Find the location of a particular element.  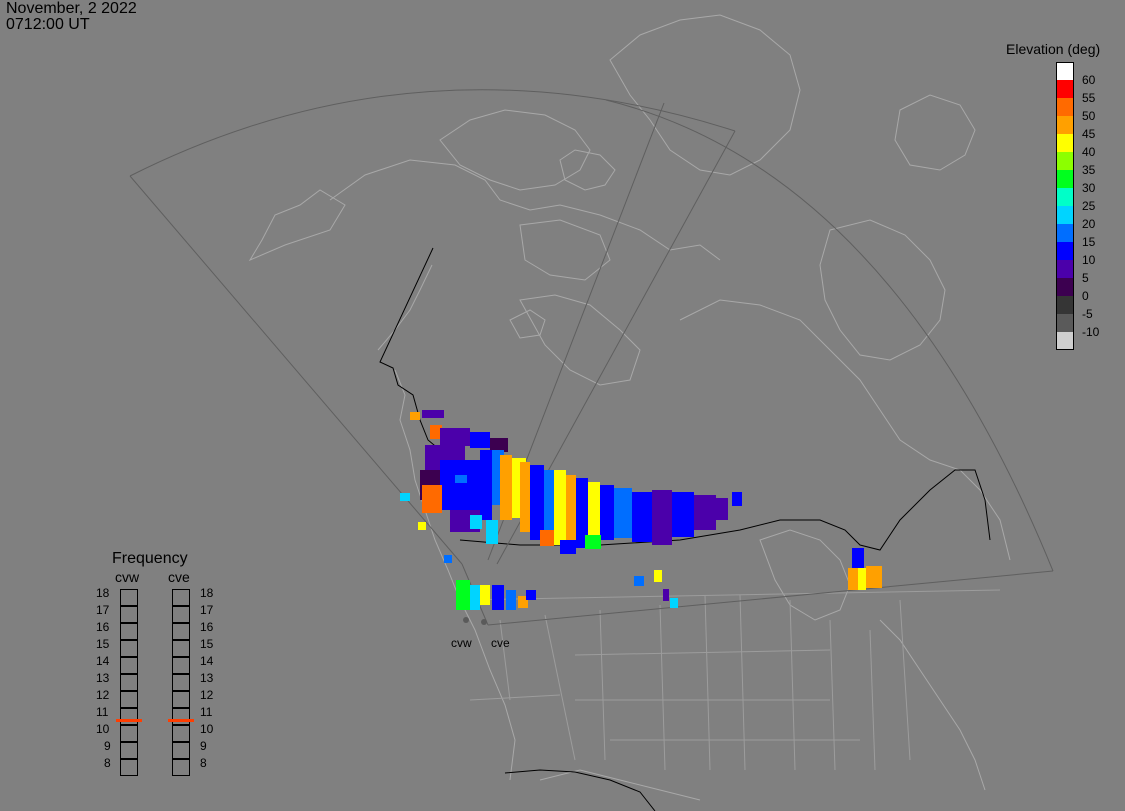

frequency-radar-name: cvw is located at coordinates (127, 577).